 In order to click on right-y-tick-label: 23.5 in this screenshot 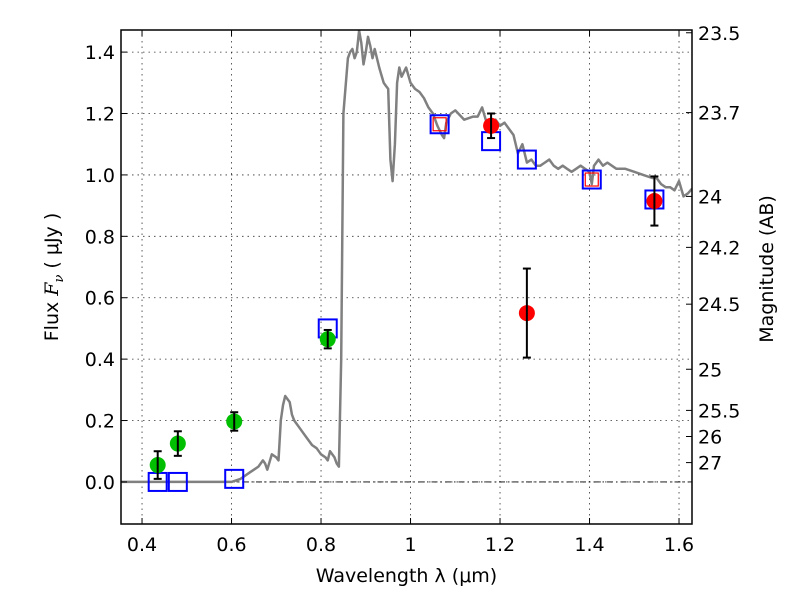, I will do `click(719, 34)`.